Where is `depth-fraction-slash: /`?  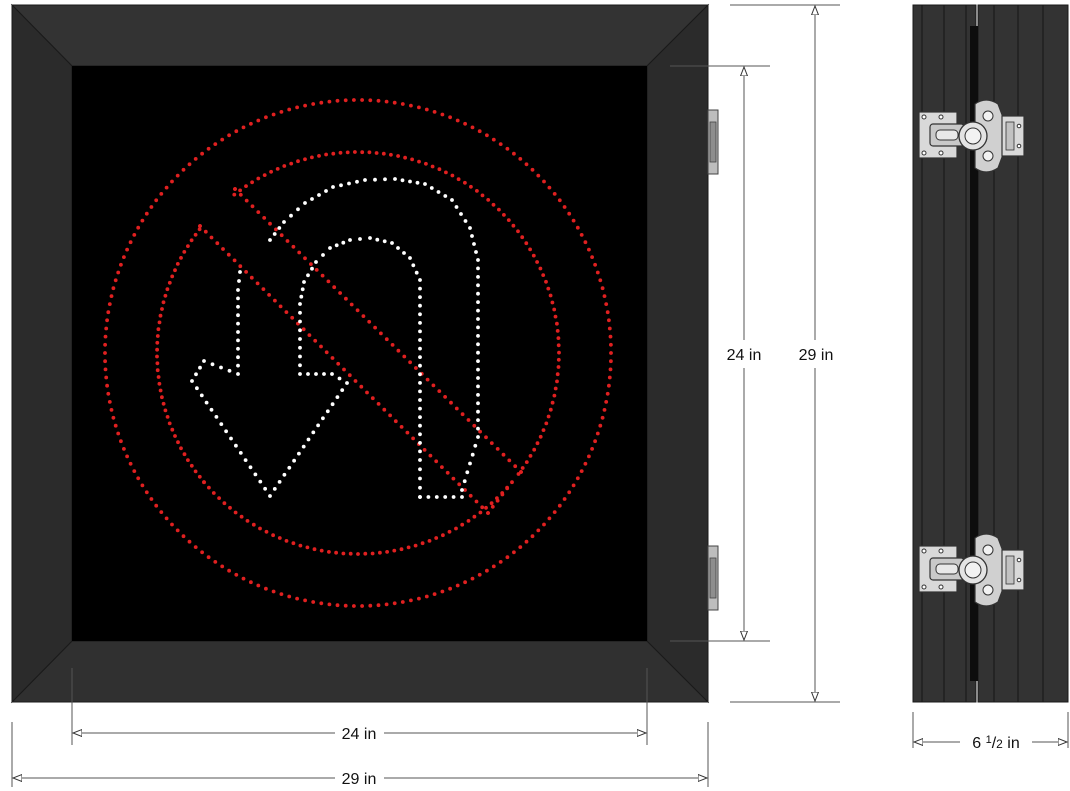 depth-fraction-slash: / is located at coordinates (994, 743).